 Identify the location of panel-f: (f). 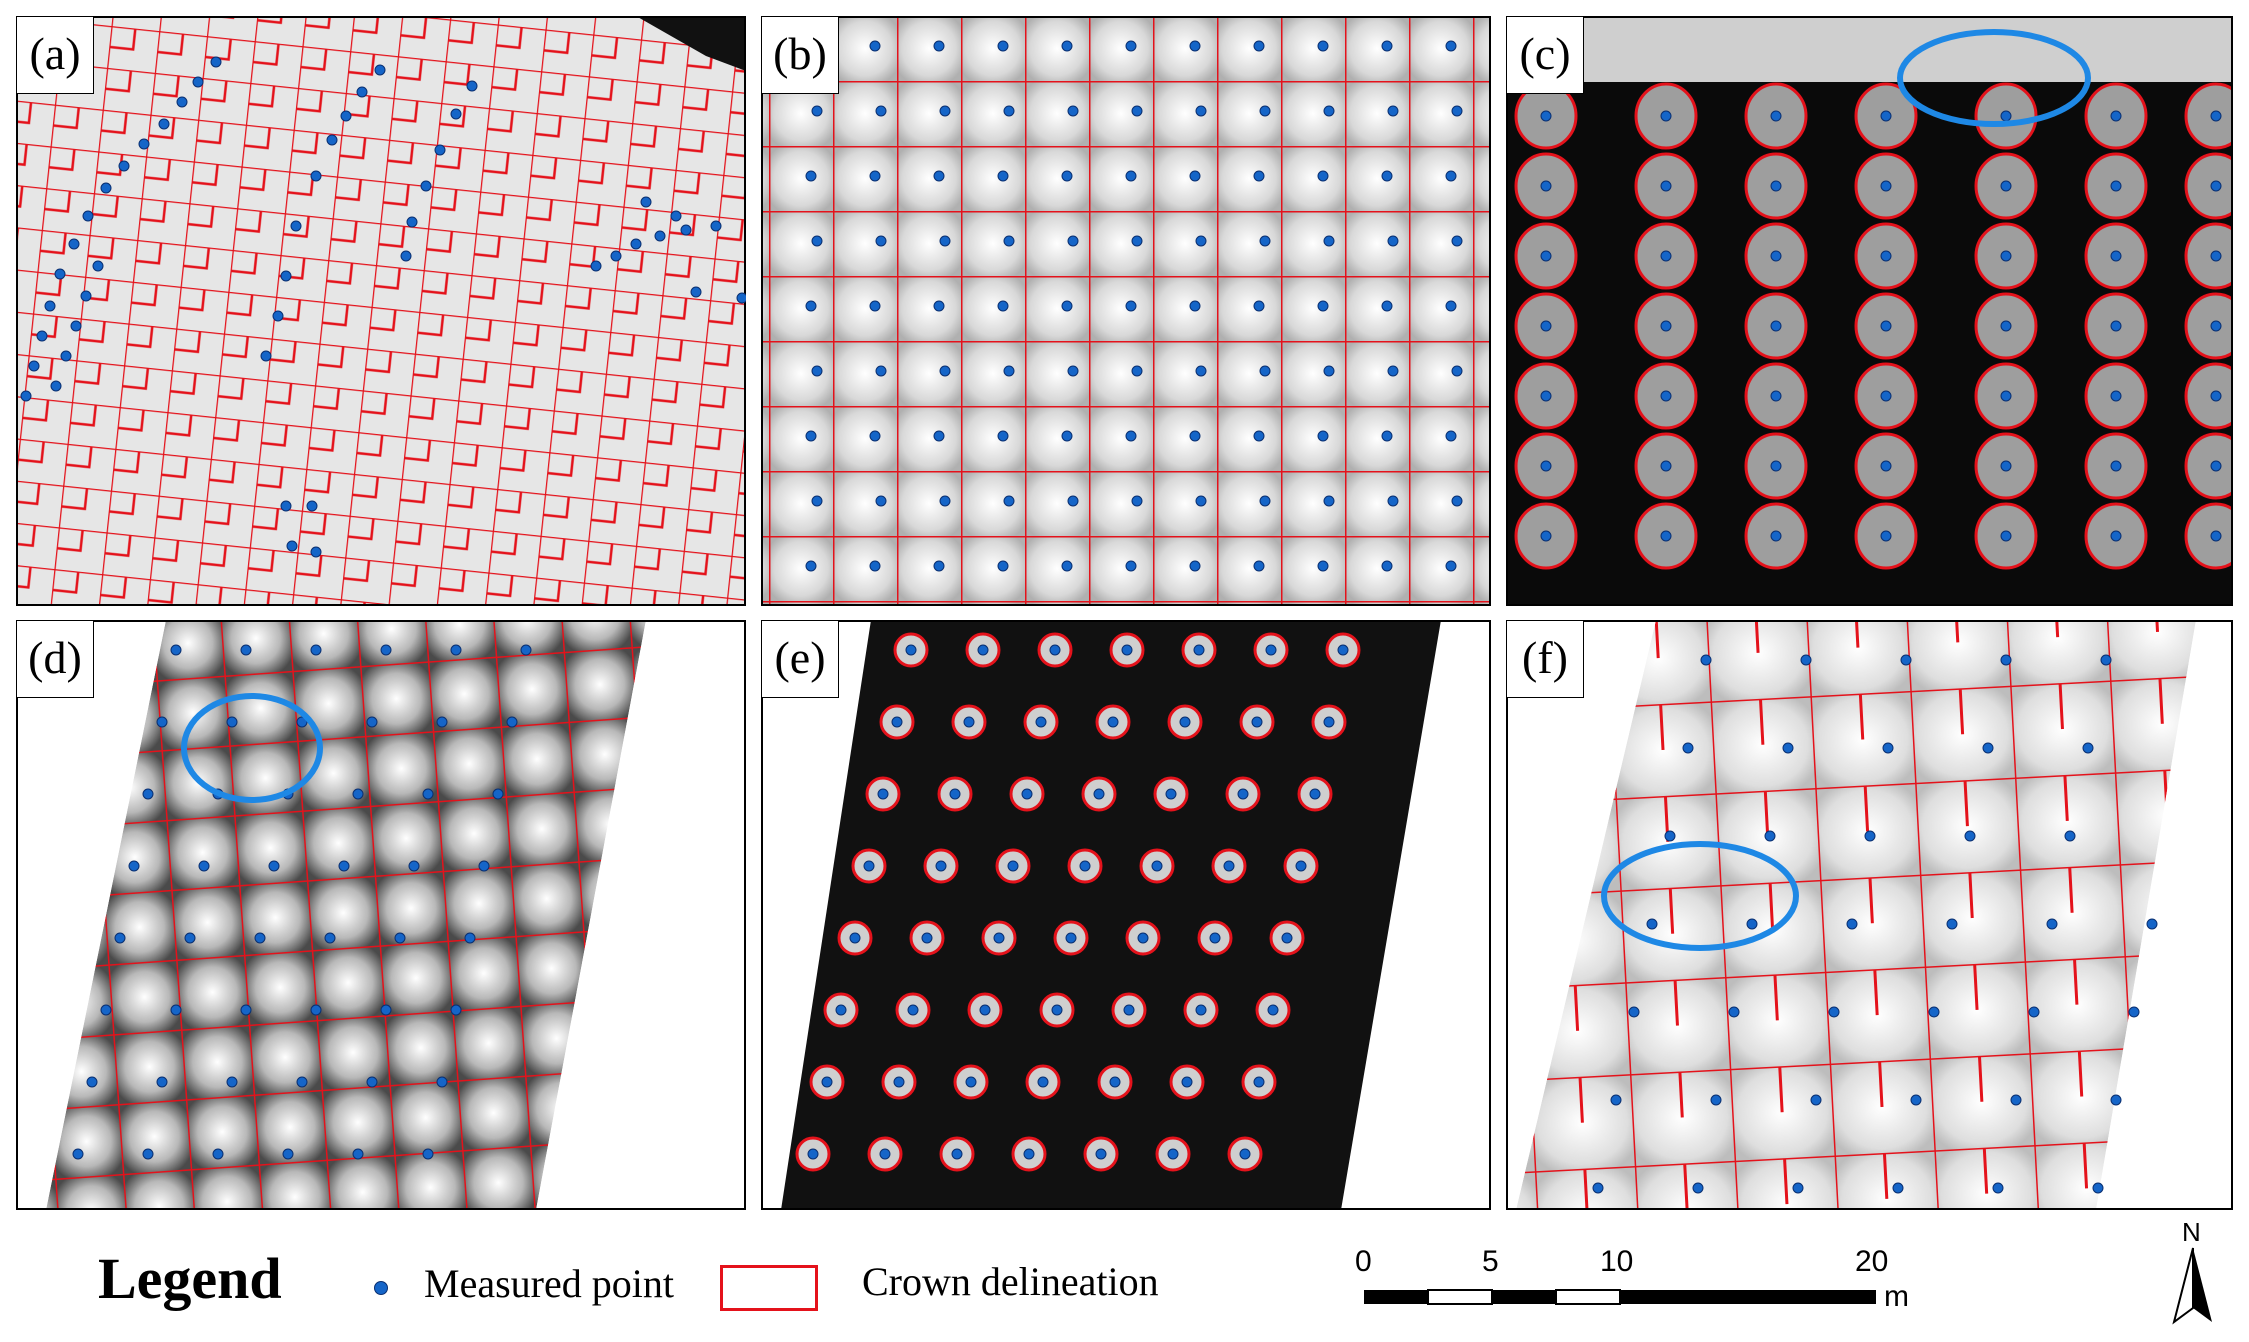
(1869, 915).